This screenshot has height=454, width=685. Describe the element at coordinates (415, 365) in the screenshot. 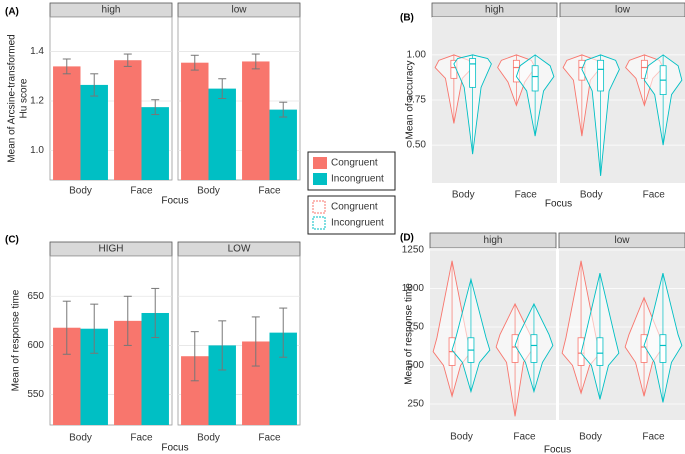

I see `y-tick-label: 500` at that location.